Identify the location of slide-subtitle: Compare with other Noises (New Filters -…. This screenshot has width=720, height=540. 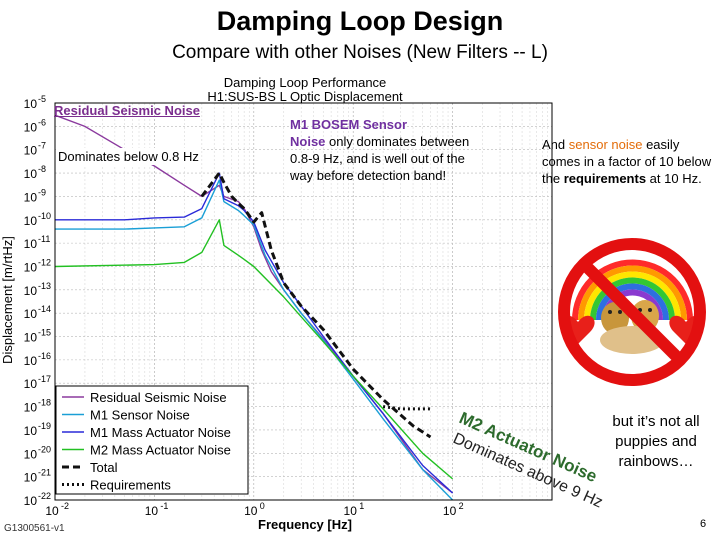
(360, 52).